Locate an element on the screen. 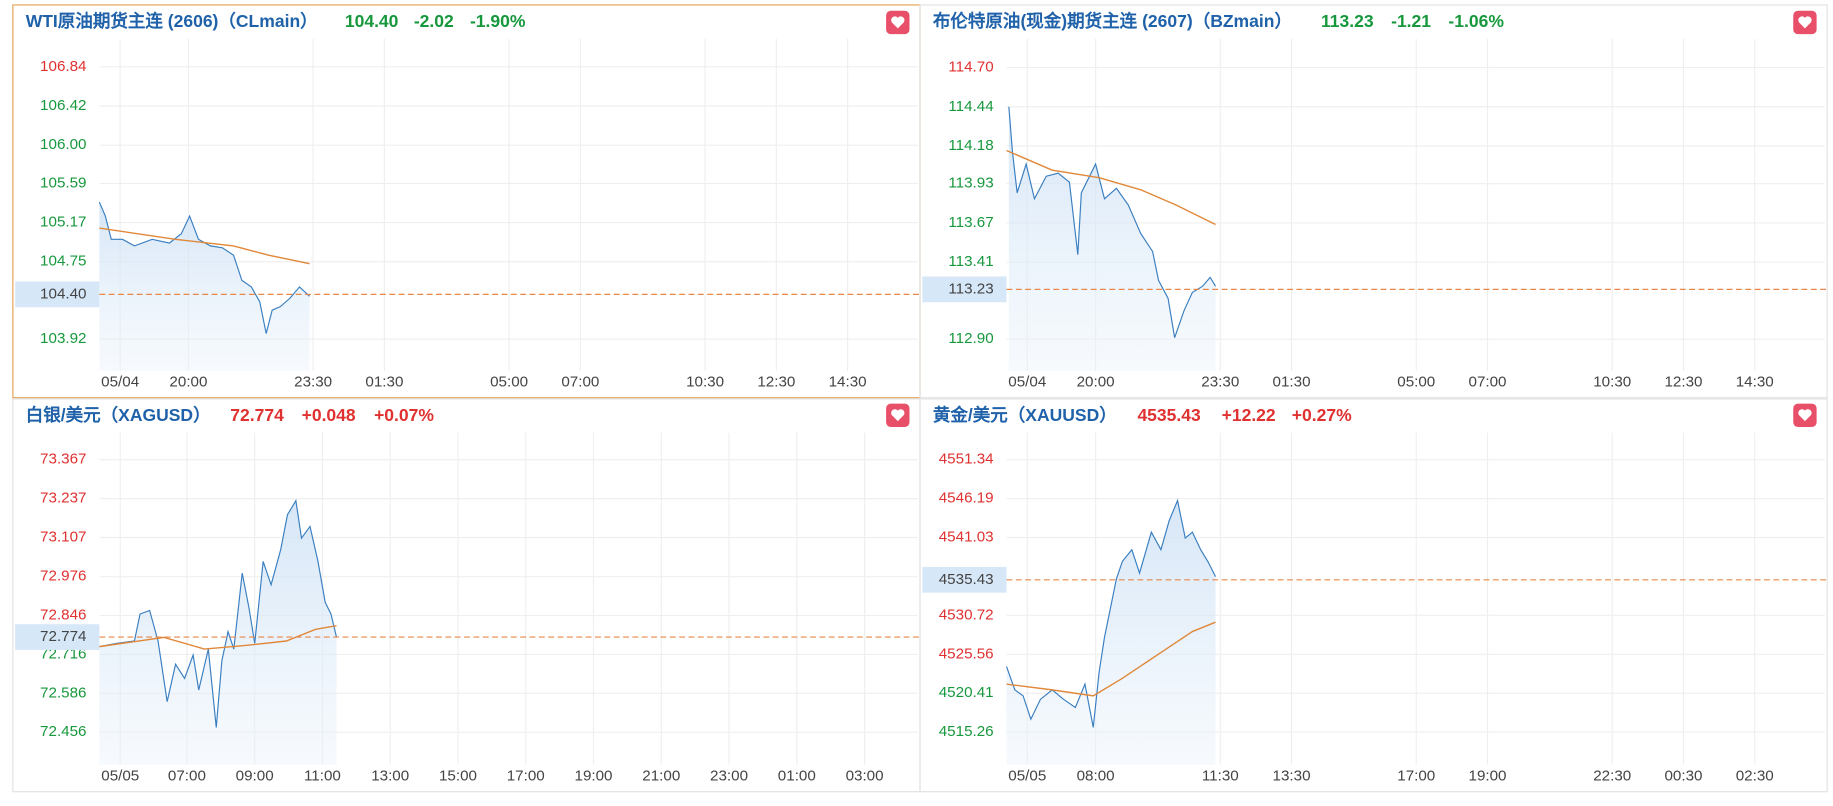 This screenshot has height=806, width=1833. last-price-label: 113.23 is located at coordinates (970, 288).